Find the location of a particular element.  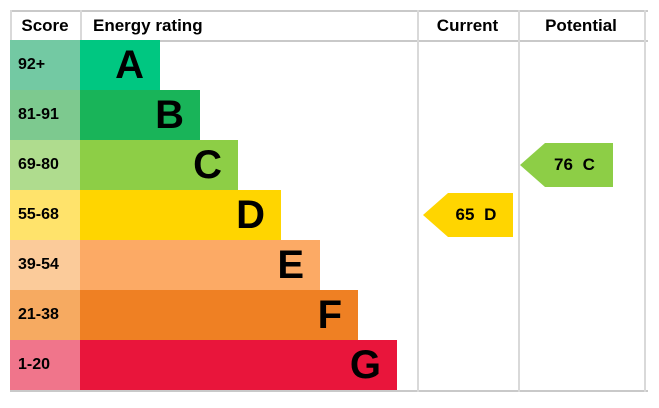

band-row-b: 81-91 B is located at coordinates (105, 115).